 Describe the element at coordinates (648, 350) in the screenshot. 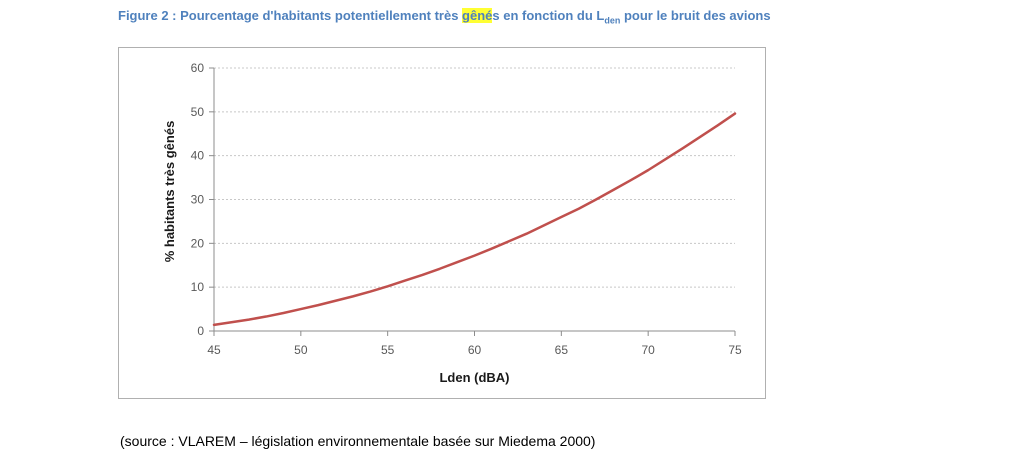

I see `x-tick-label: 70` at that location.